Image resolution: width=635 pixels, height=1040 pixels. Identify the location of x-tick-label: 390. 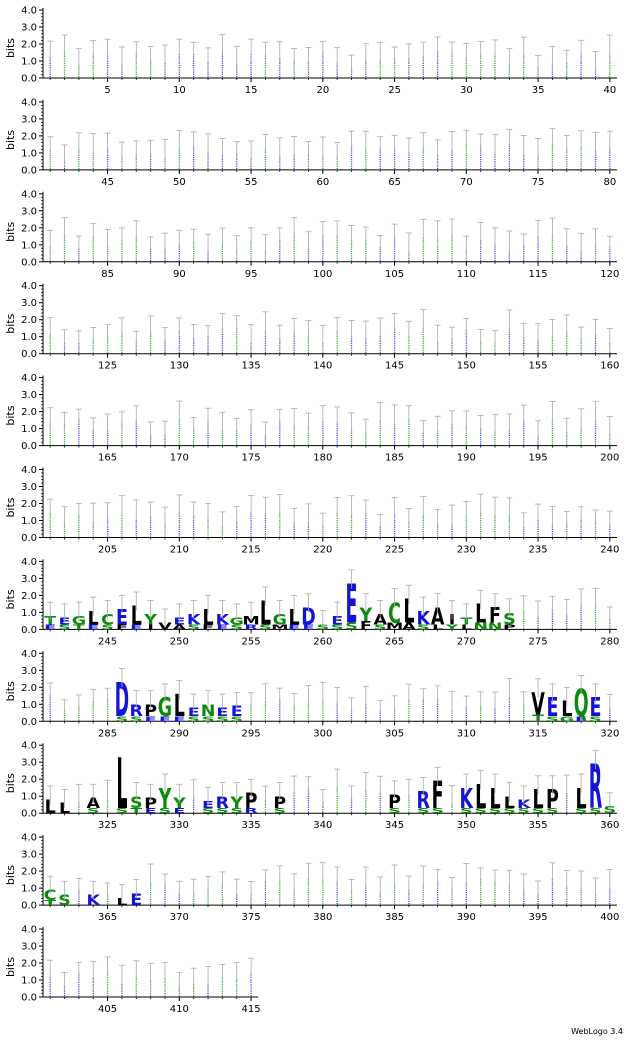
(466, 917).